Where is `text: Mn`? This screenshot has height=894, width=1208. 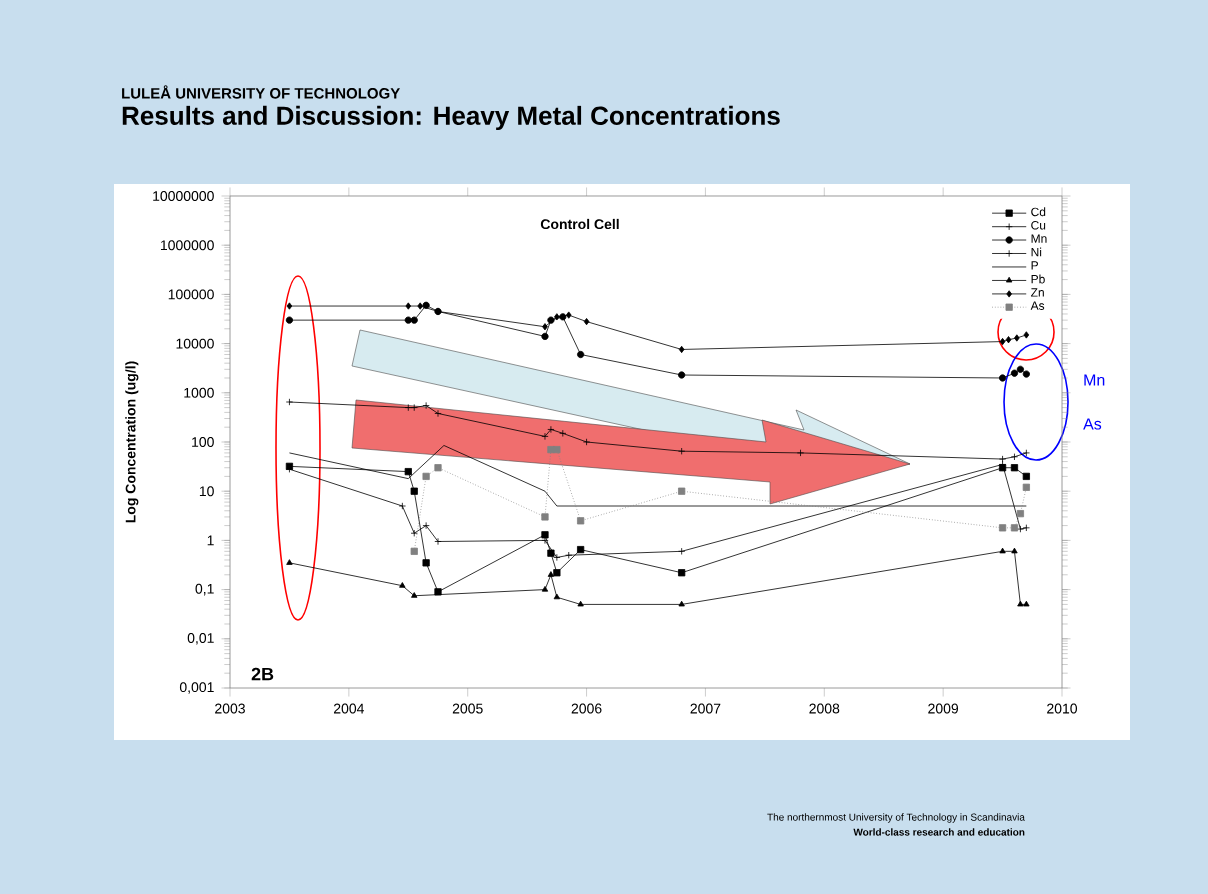
text: Mn is located at coordinates (1094, 380).